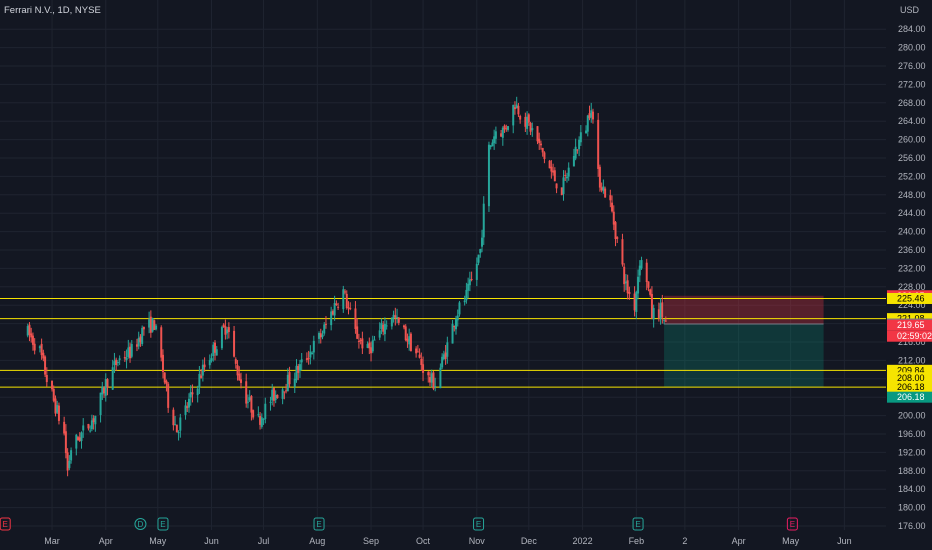  What do you see at coordinates (912, 305) in the screenshot?
I see `y-tick-label: 224.00` at bounding box center [912, 305].